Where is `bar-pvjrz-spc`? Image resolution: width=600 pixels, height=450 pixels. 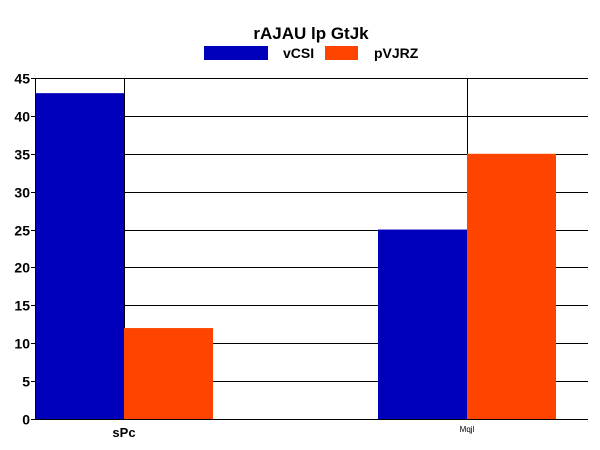 bar-pvjrz-spc is located at coordinates (168, 373).